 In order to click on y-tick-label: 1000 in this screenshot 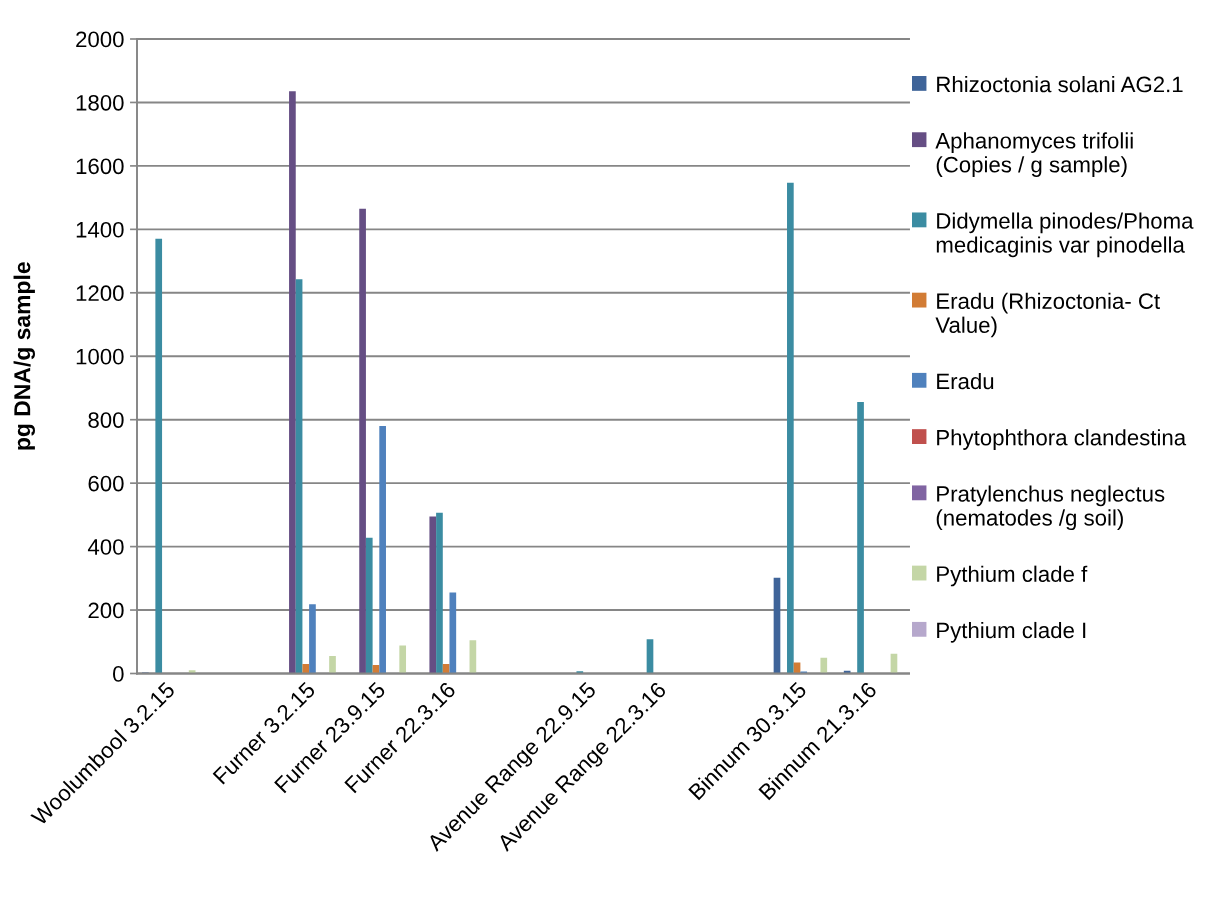, I will do `click(100, 356)`.